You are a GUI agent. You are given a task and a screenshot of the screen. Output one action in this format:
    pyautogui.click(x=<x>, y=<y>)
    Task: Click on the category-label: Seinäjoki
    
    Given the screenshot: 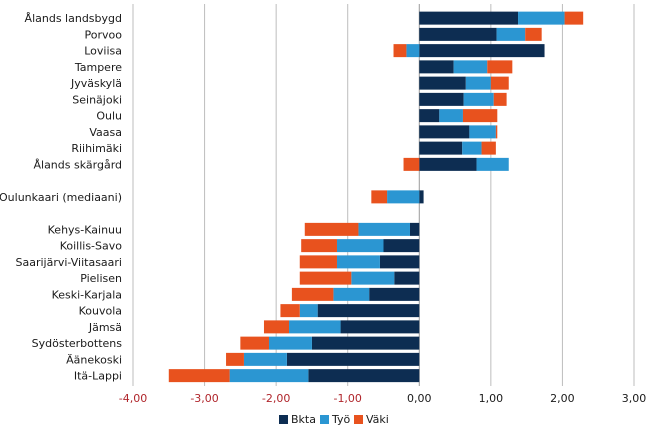 What is the action you would take?
    pyautogui.click(x=97, y=99)
    